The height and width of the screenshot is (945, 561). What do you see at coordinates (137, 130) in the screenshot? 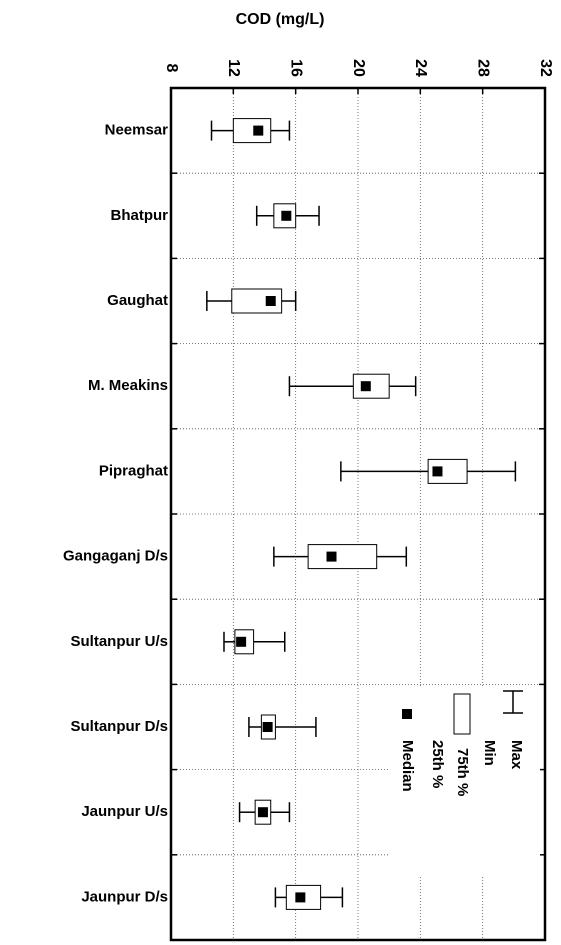
I see `category-label: Neemsar` at bounding box center [137, 130].